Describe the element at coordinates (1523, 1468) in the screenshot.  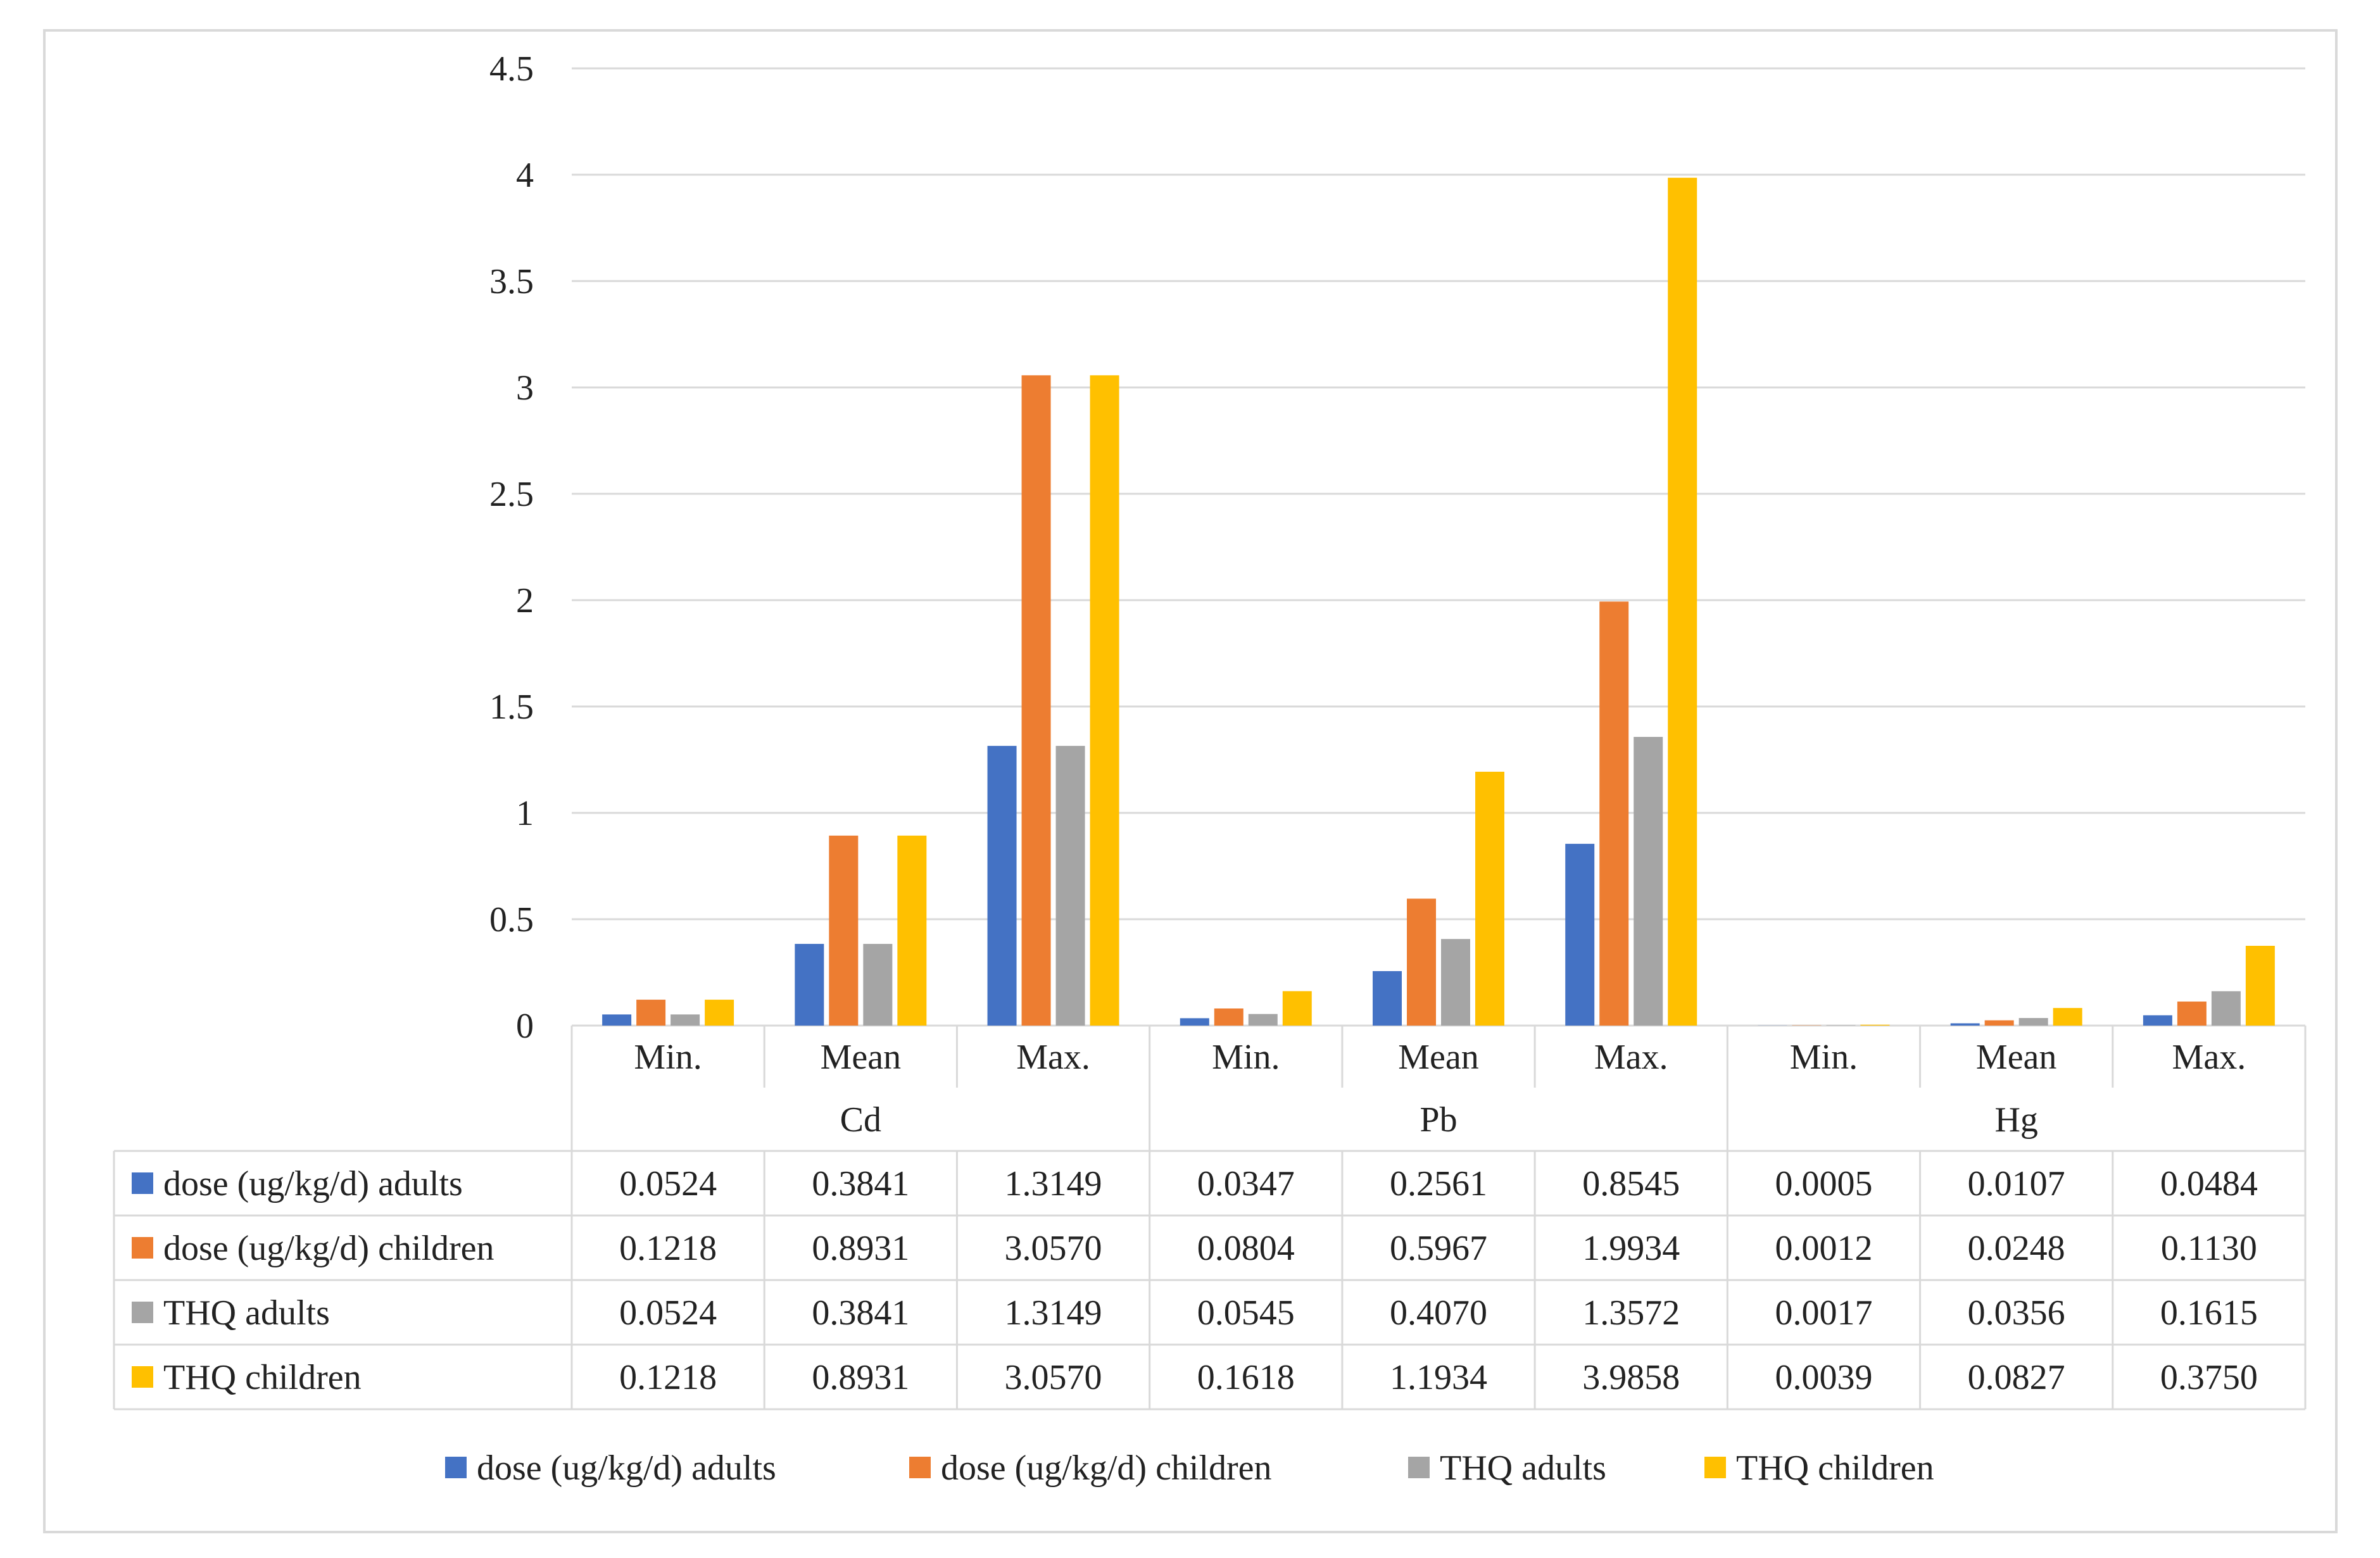
I see `legend-label: THQ adults` at that location.